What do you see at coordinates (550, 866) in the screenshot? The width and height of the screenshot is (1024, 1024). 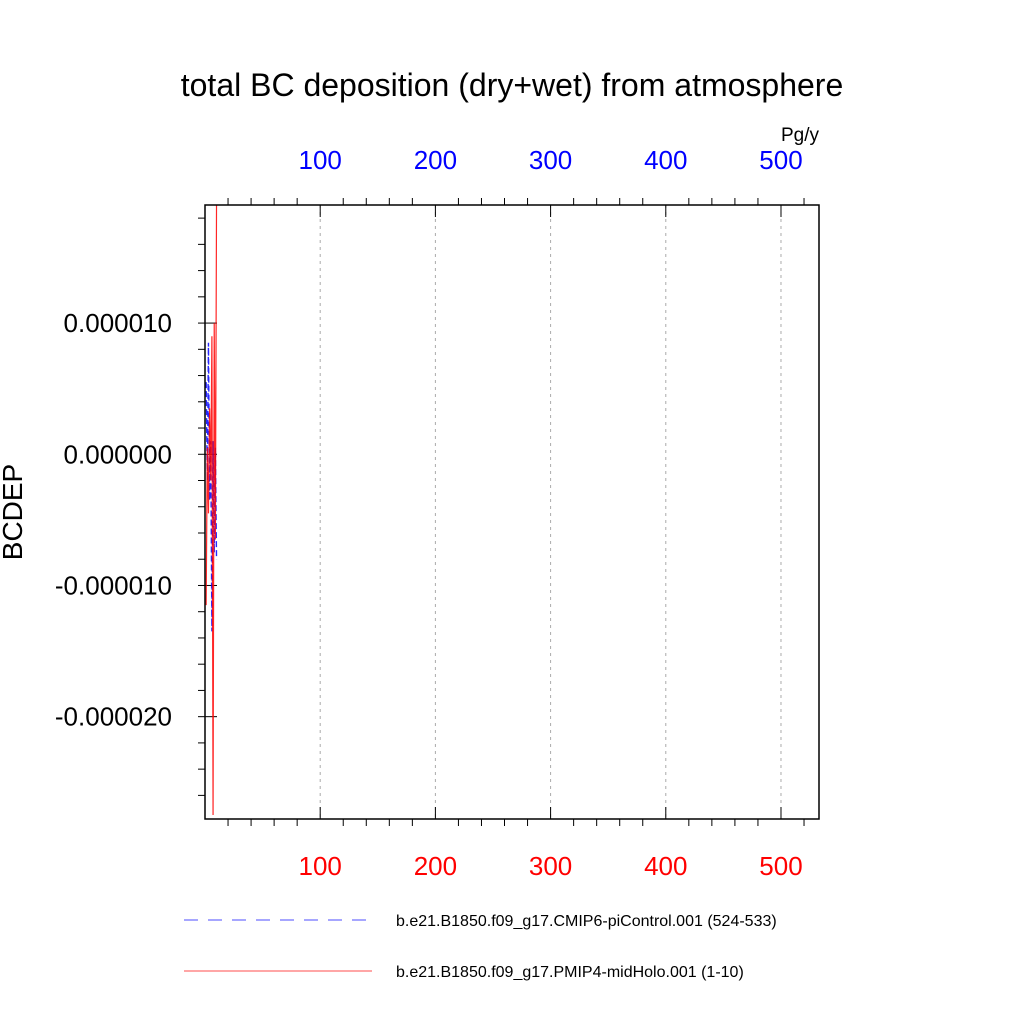 I see `x-tick-label-bottom: 300` at bounding box center [550, 866].